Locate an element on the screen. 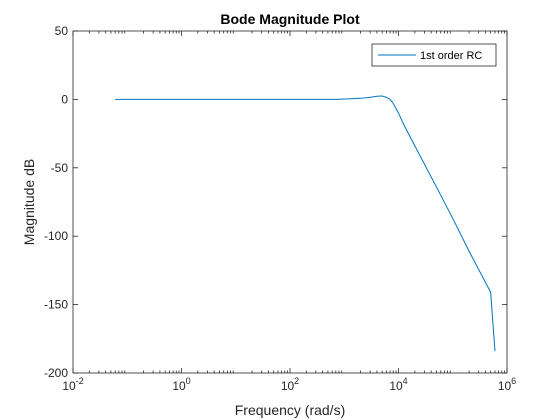 The height and width of the screenshot is (420, 560). legend-label: 1st order RC is located at coordinates (451, 56).